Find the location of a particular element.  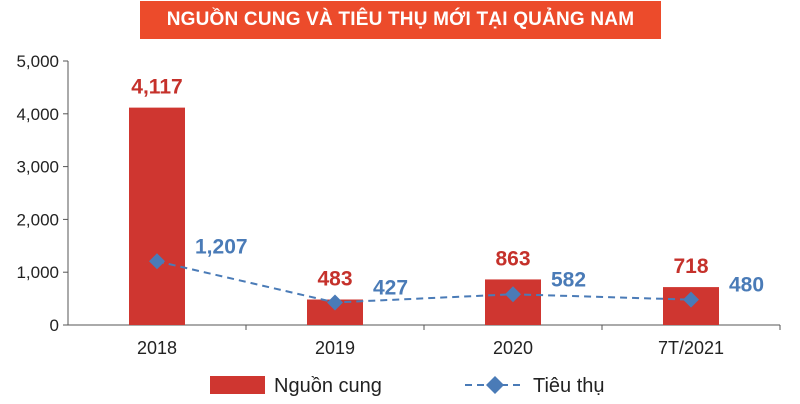

bar-value-label: 483 is located at coordinates (334, 278).